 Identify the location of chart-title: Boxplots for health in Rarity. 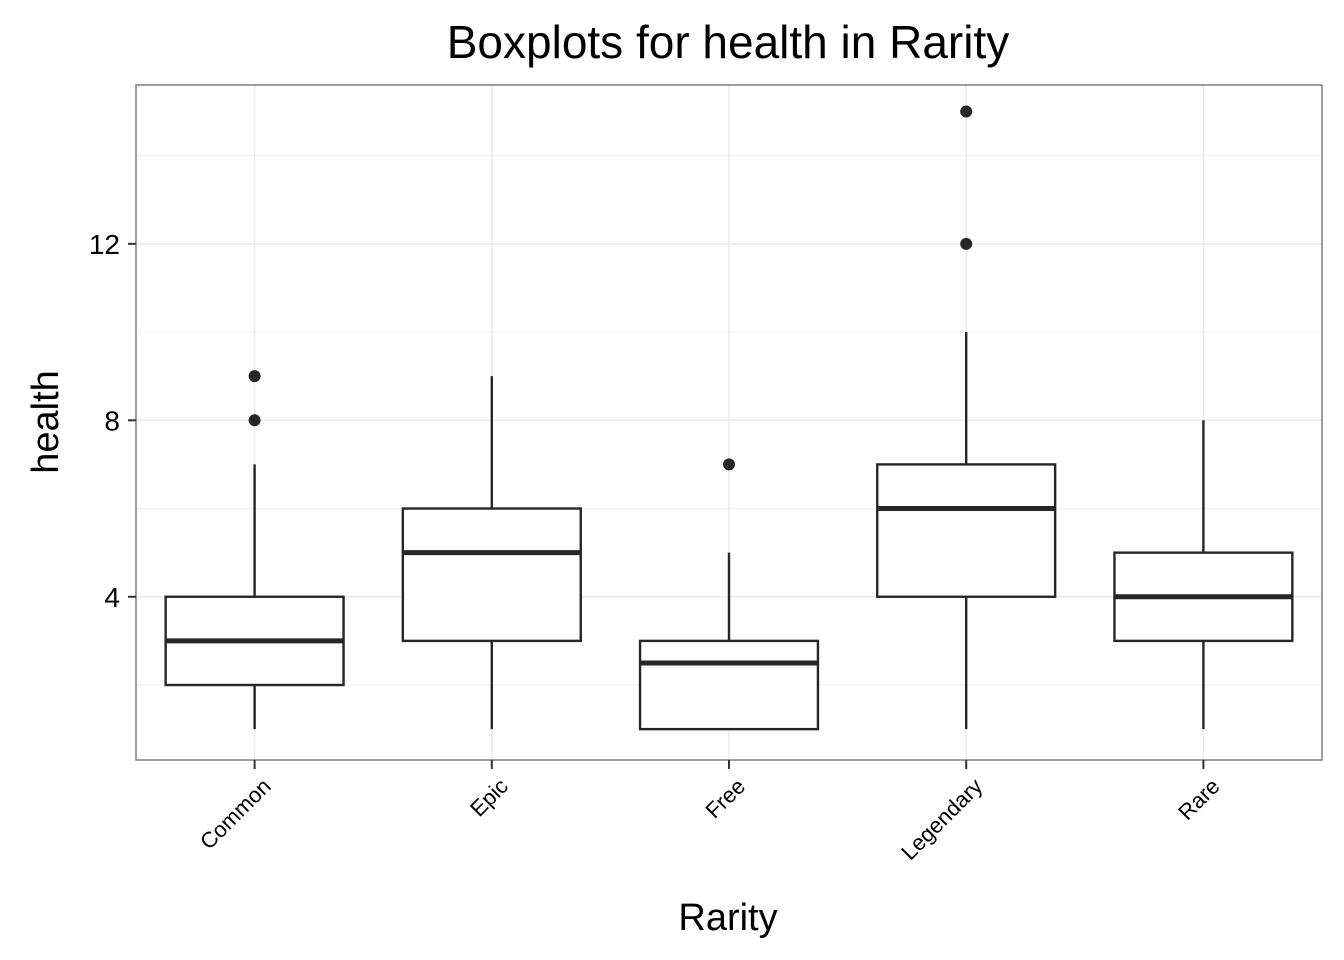
(728, 42).